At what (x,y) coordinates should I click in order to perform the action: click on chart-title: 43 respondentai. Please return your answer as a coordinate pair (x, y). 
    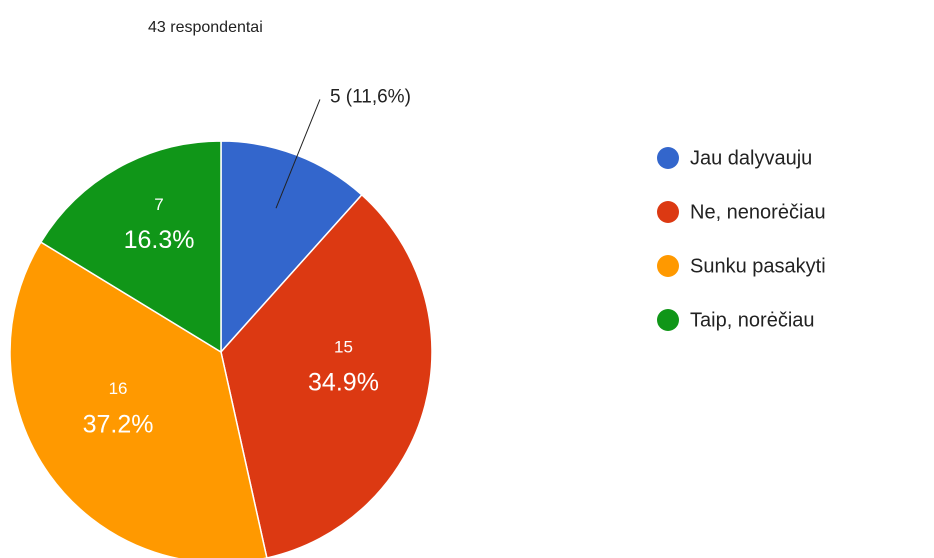
    Looking at the image, I should click on (205, 27).